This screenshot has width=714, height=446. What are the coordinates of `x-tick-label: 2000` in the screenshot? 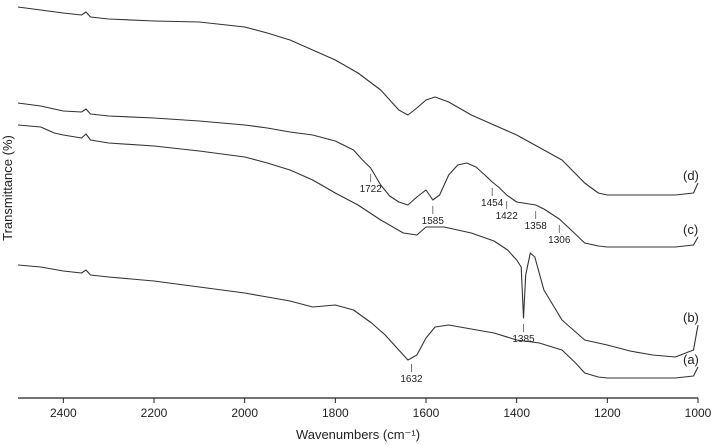 It's located at (244, 413).